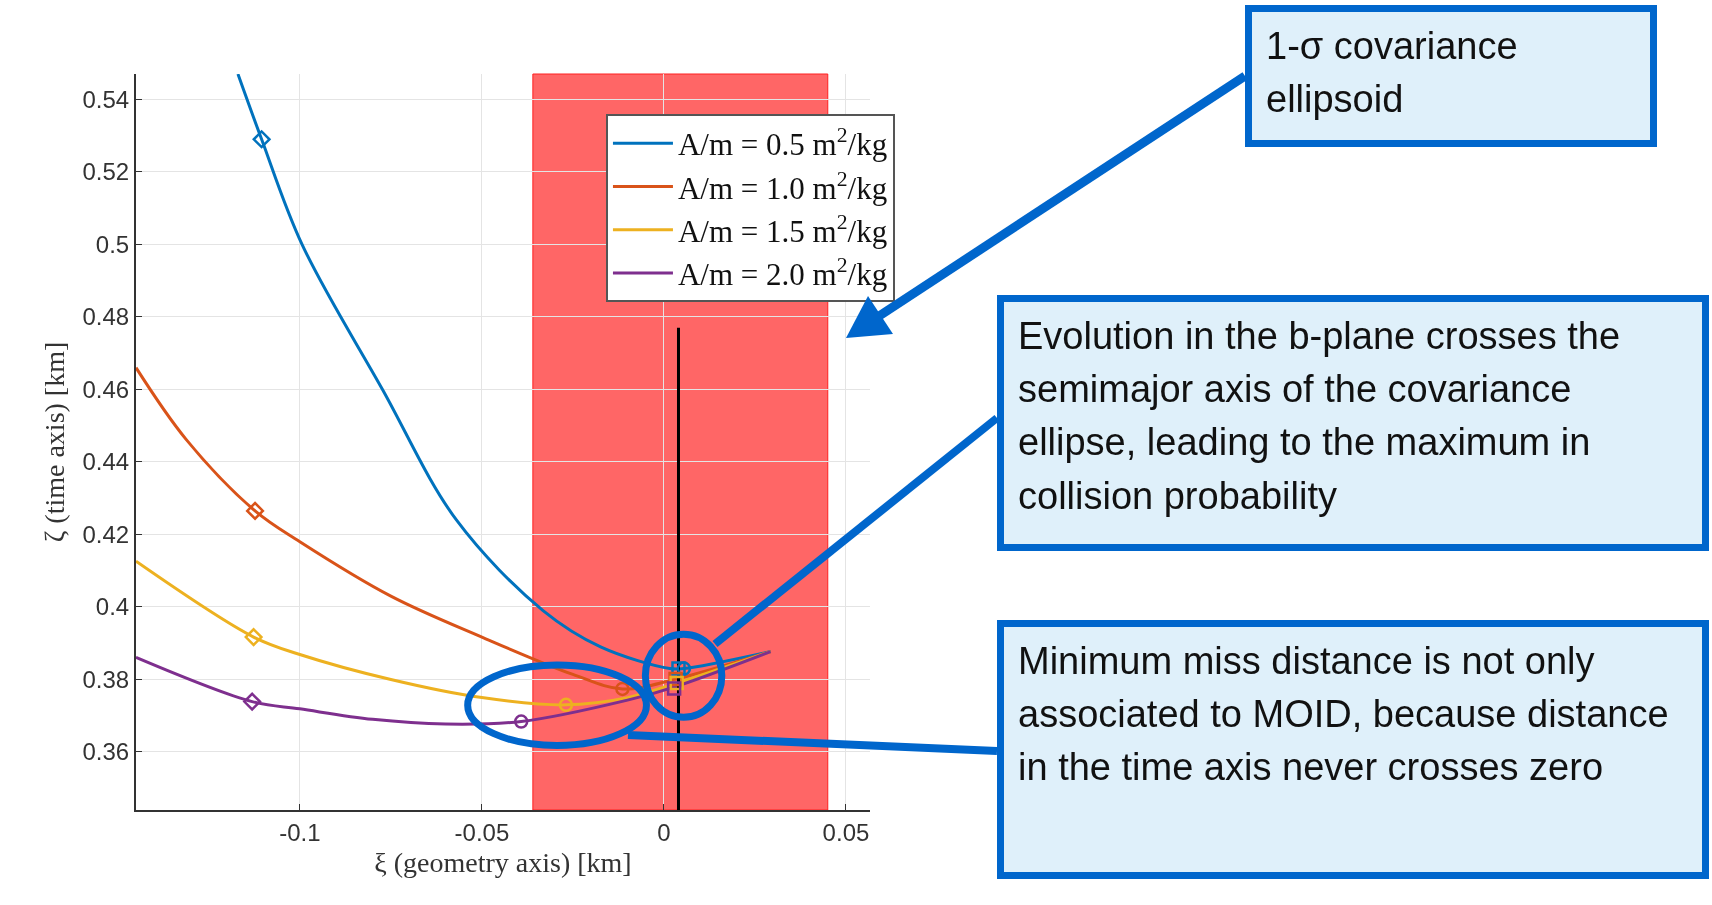  Describe the element at coordinates (106, 172) in the screenshot. I see `y-tick-label: 0.52` at that location.